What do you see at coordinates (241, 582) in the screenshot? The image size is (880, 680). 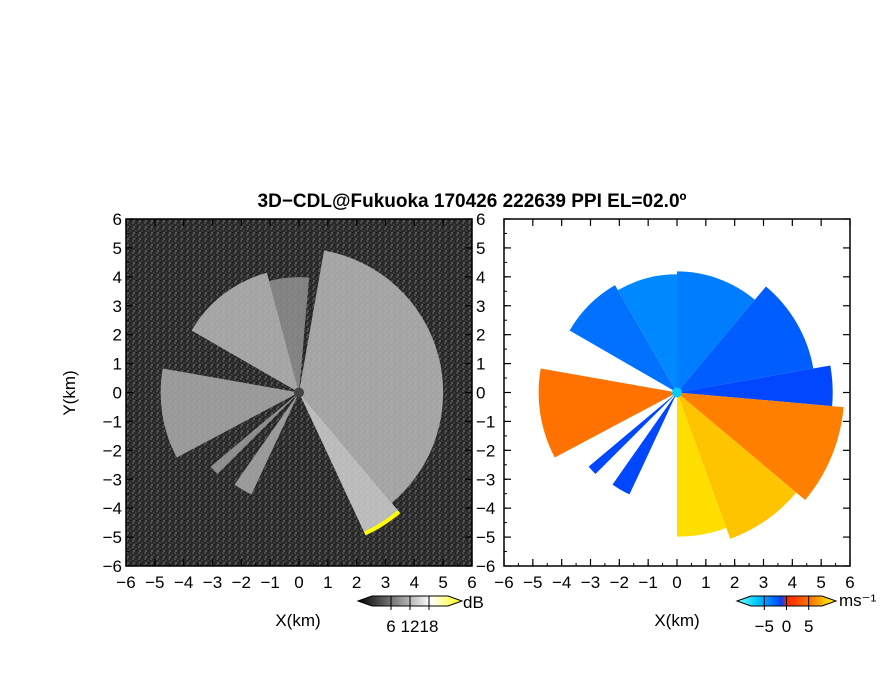 I see `left-x-tick-label: −2` at bounding box center [241, 582].